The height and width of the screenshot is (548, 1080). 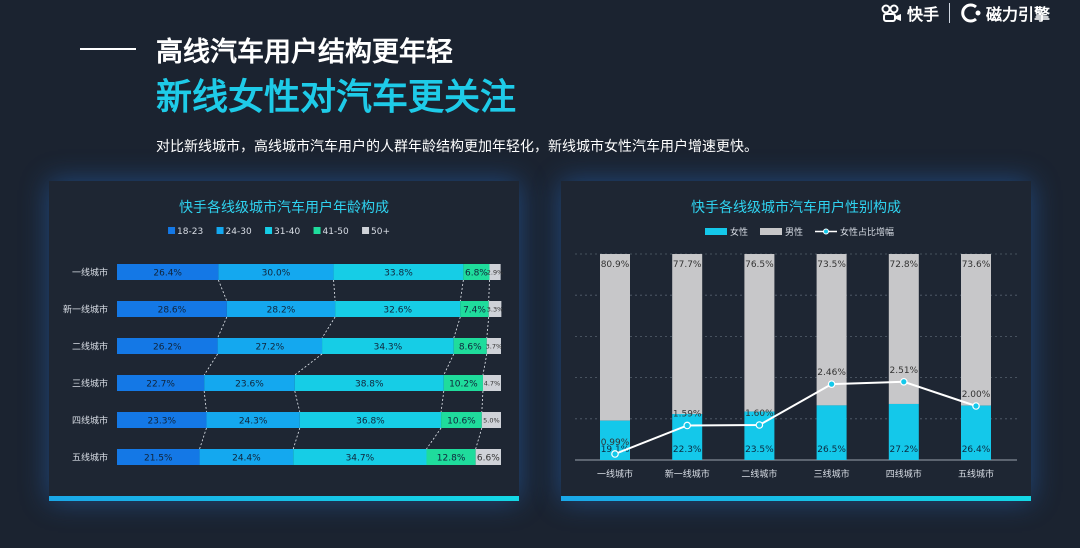 What do you see at coordinates (336, 232) in the screenshot?
I see `age-legend-label: 41-50` at bounding box center [336, 232].